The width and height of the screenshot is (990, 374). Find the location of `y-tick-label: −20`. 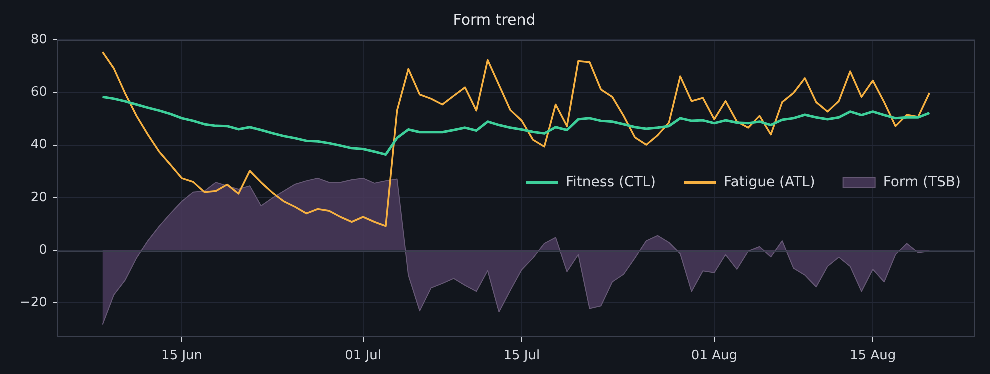

y-tick-label: −20 is located at coordinates (34, 303).